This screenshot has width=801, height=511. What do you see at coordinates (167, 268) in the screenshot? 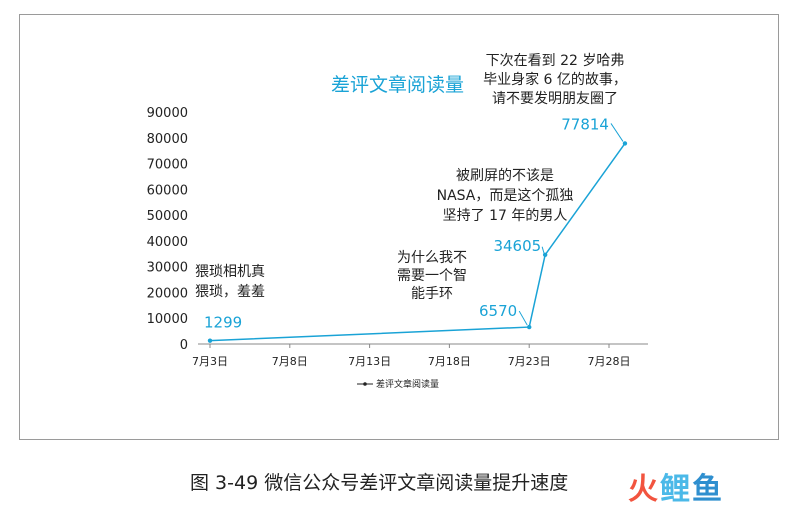
I see `y-tick-label: 30000` at bounding box center [167, 268].